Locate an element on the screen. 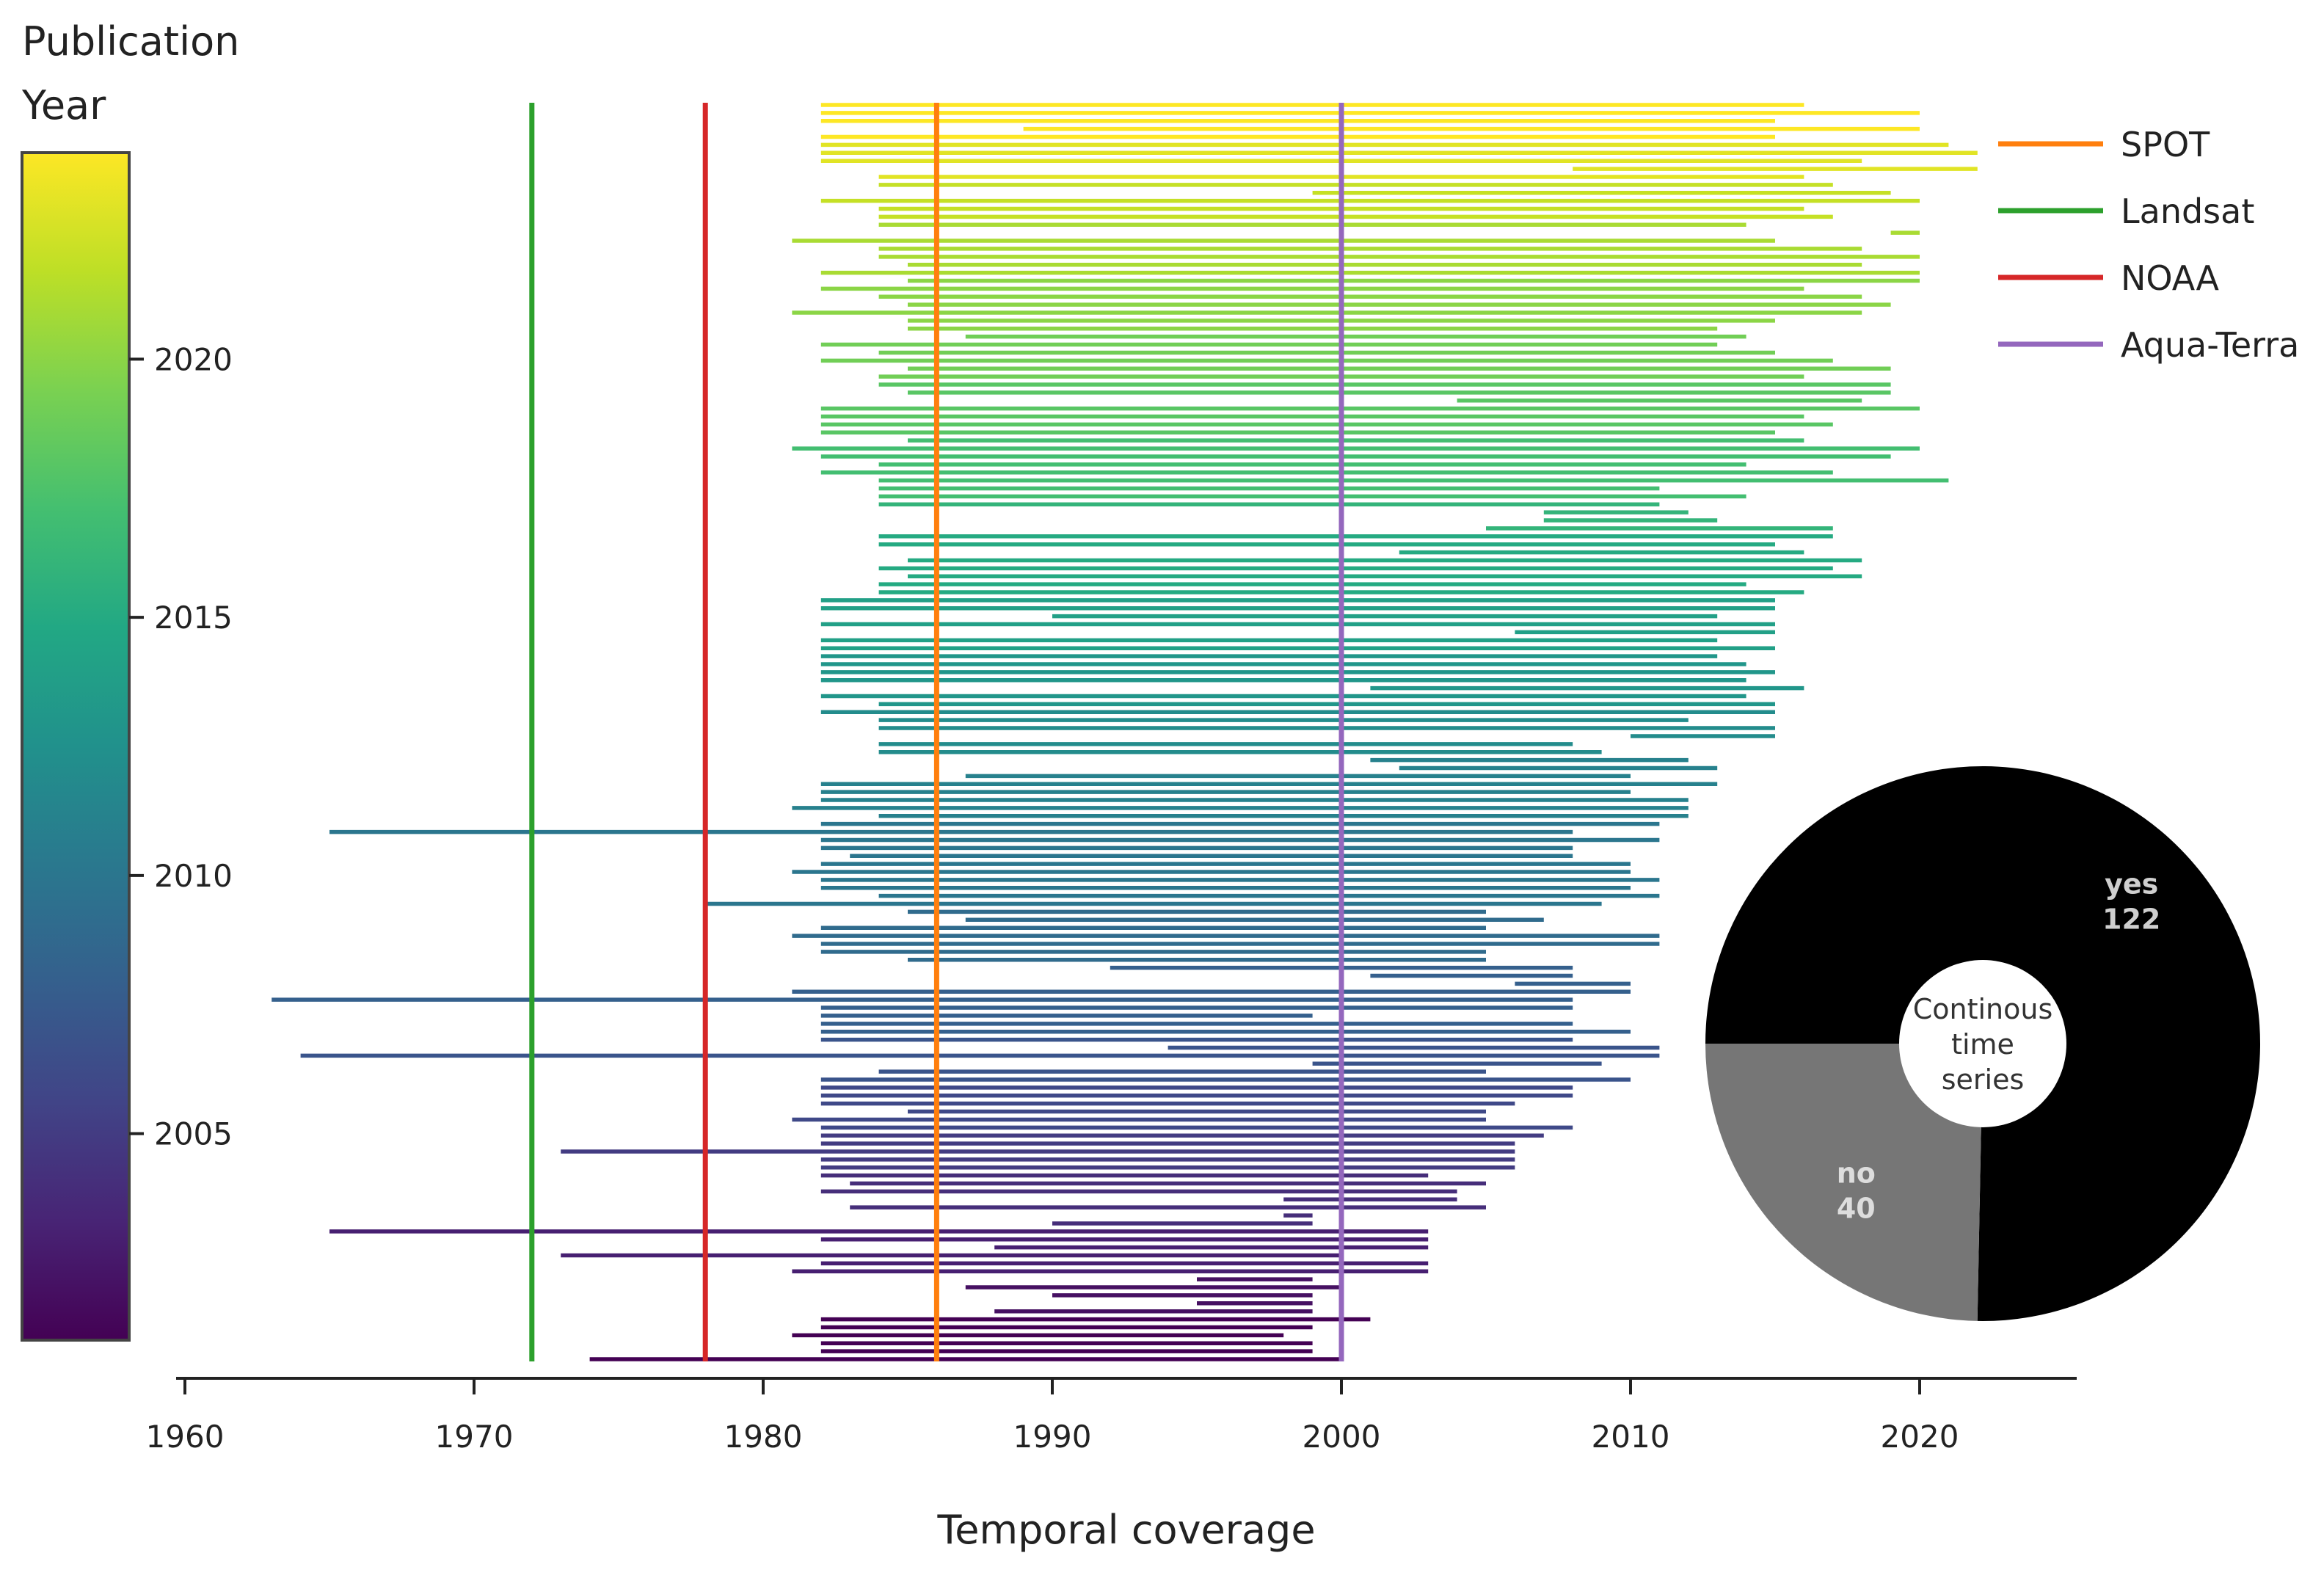 This screenshot has width=2324, height=1575. pie-slice-label: yes is located at coordinates (2131, 884).